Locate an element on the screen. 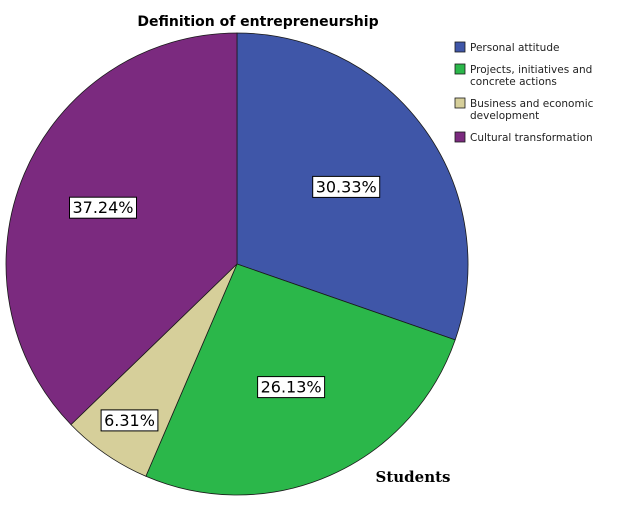 Image resolution: width=626 pixels, height=514 pixels. legend-label-4: Cultural transformation is located at coordinates (531, 138).